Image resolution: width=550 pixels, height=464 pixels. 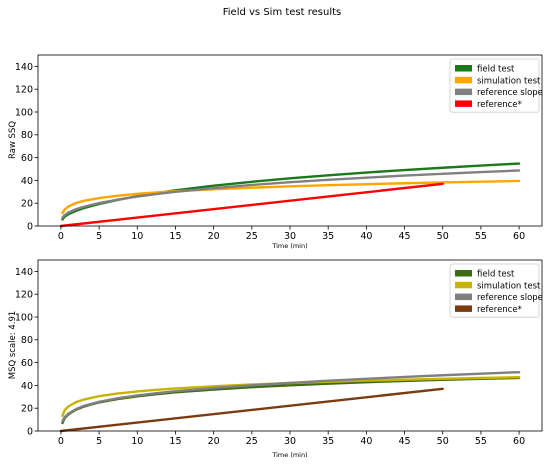 What do you see at coordinates (26, 352) in the screenshot?
I see `panel-2-y-ticks: 0 20 40 60 80 100 120 140` at bounding box center [26, 352].